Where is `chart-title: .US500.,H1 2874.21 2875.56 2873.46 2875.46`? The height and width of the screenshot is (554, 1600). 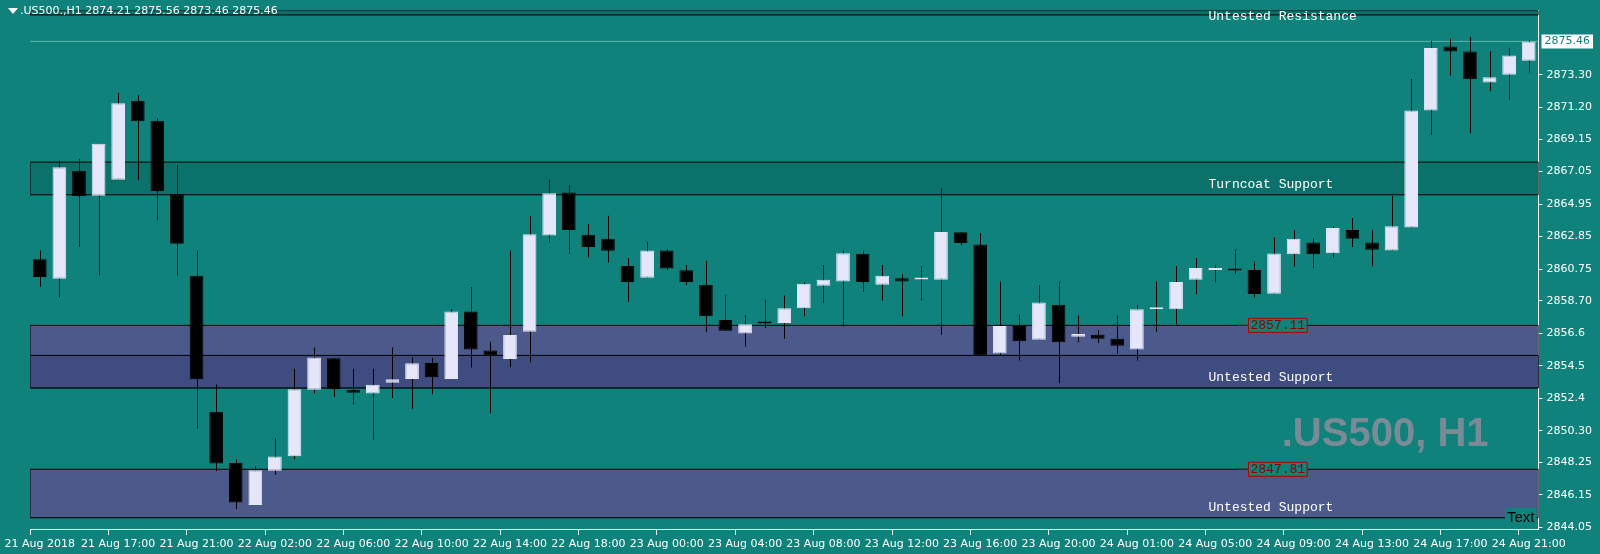 chart-title: .US500.,H1 2874.21 2875.56 2873.46 2875.46 is located at coordinates (149, 10).